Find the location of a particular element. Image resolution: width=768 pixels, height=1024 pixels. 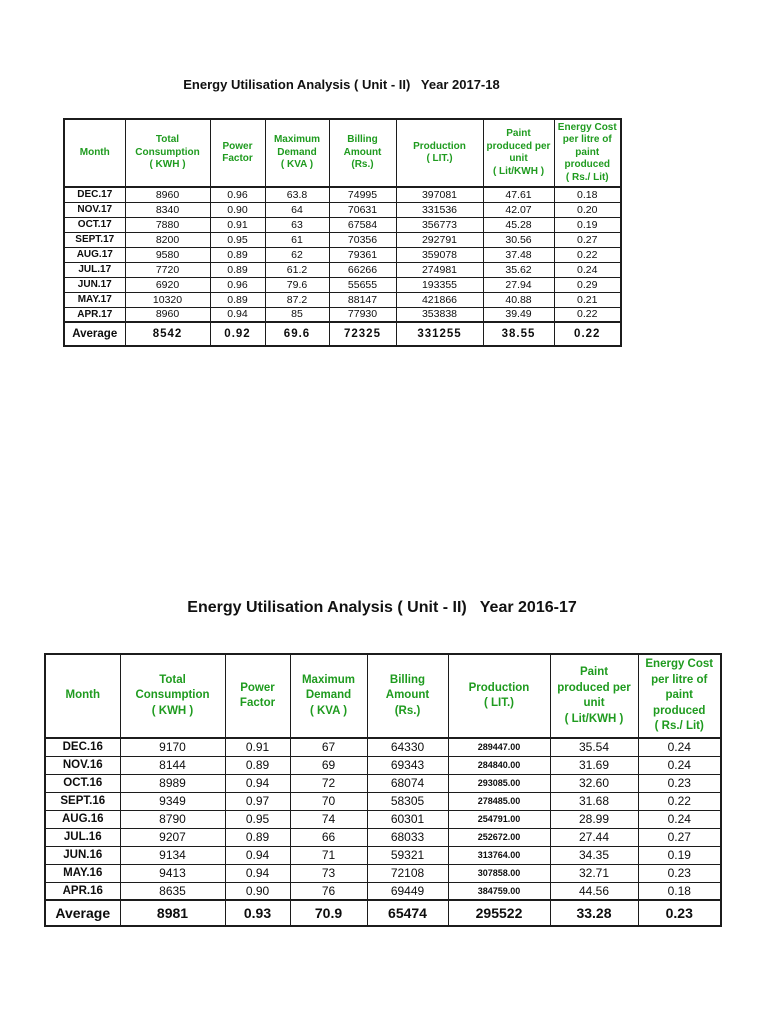

table-footer-2016-17: Average 8981 0.93 70.9 65474 295522 33.28 0.23 is located at coordinates (383, 913).